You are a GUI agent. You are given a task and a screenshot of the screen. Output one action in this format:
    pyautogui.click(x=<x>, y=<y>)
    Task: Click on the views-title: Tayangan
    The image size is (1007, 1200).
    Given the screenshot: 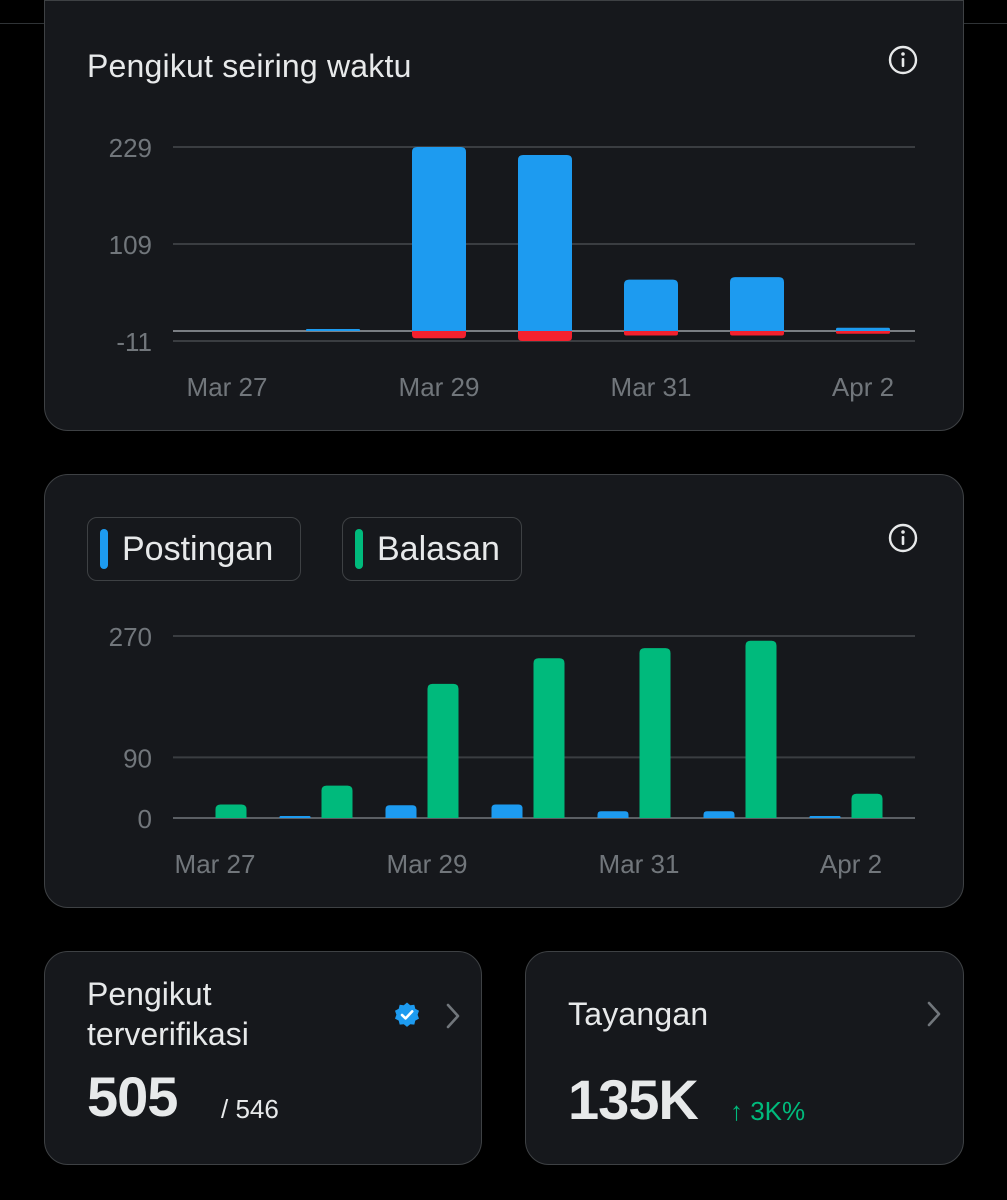 What is the action you would take?
    pyautogui.click(x=638, y=1014)
    